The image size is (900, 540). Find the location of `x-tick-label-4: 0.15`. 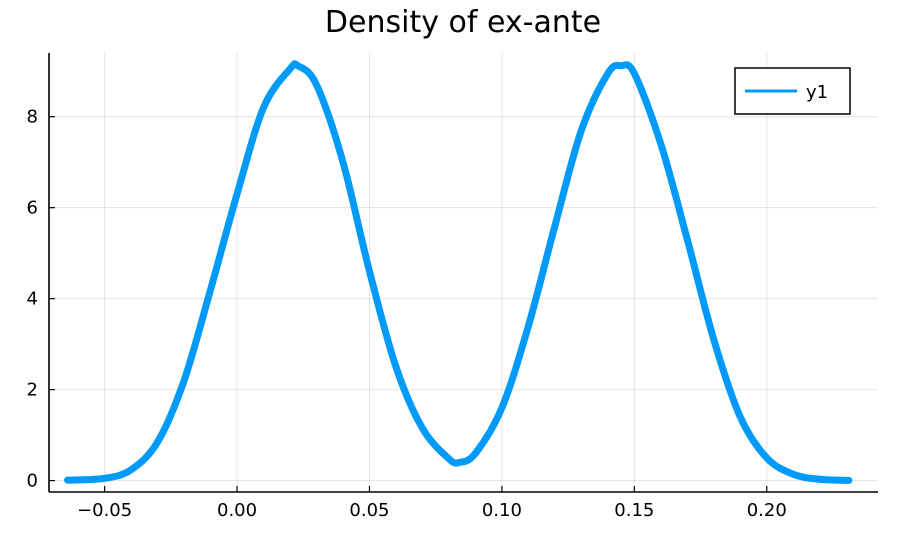

x-tick-label-4: 0.15 is located at coordinates (634, 510).